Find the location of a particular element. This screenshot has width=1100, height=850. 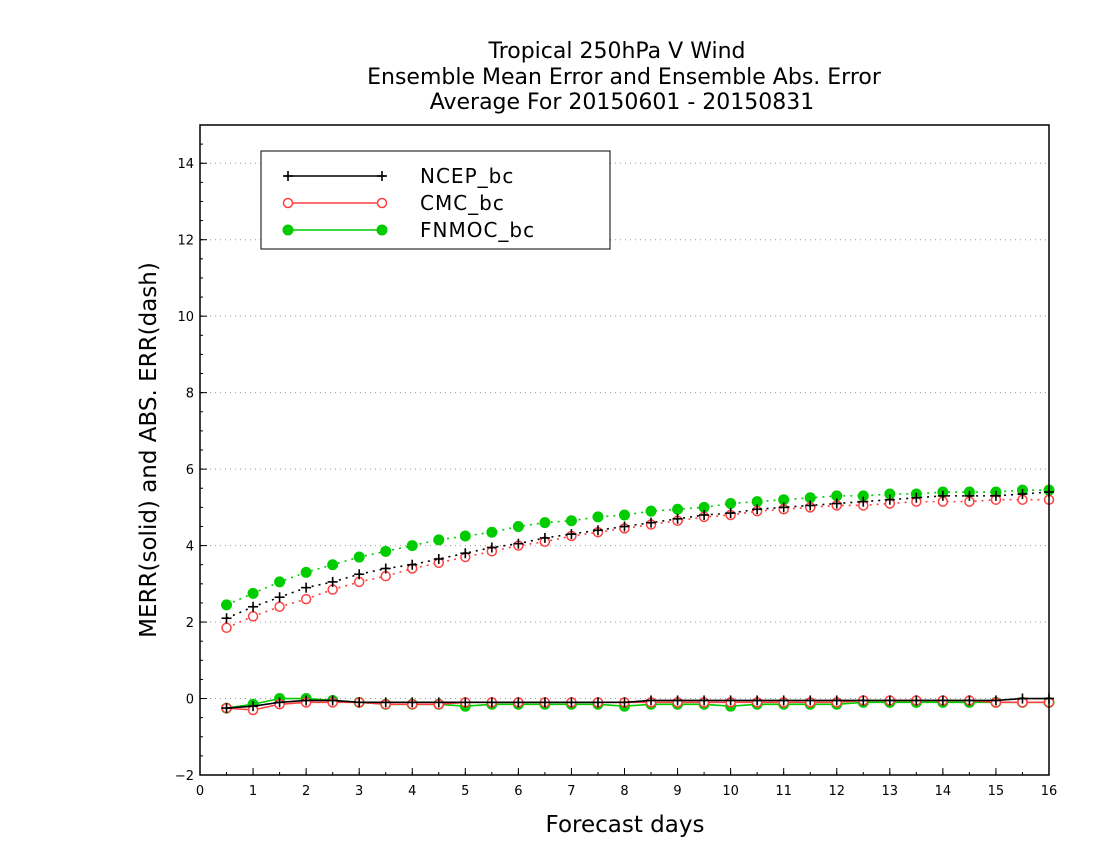

abs-err-line-CMC_bc is located at coordinates (637, 563).